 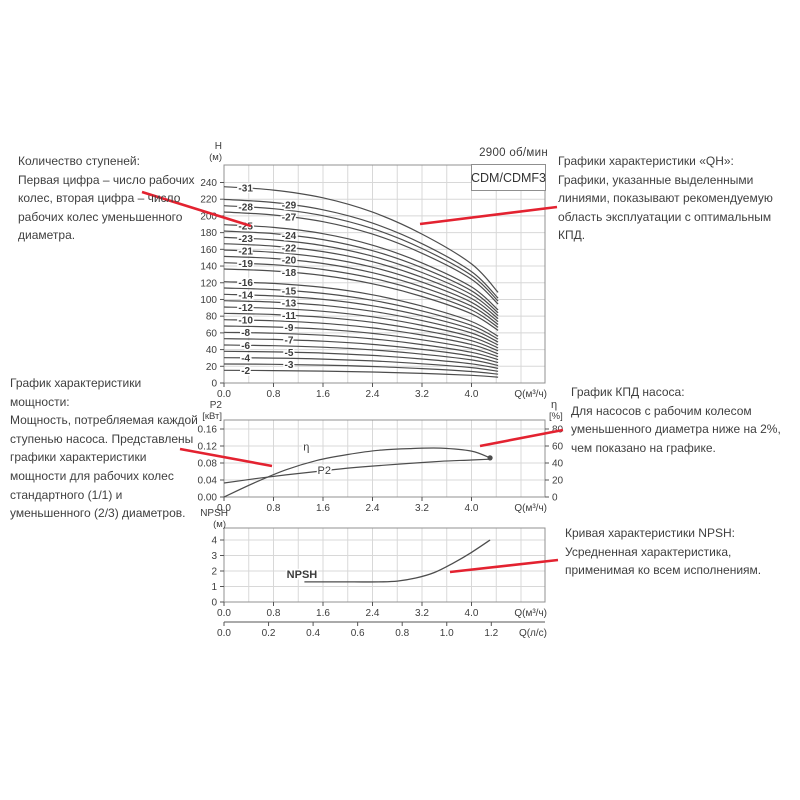 What do you see at coordinates (226, 457) in the screenshot?
I see `arrow-power` at bounding box center [226, 457].